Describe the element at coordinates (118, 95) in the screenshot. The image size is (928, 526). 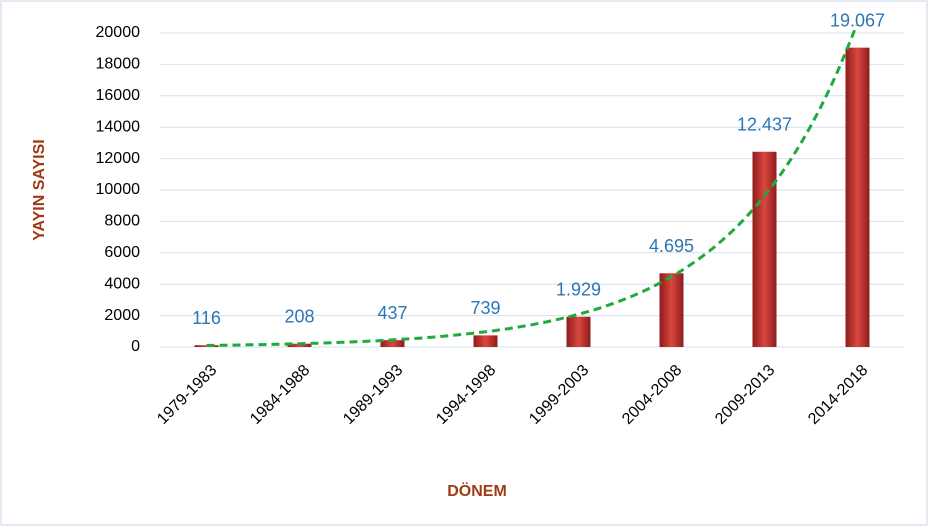
I see `y-tick-label: 16000` at that location.